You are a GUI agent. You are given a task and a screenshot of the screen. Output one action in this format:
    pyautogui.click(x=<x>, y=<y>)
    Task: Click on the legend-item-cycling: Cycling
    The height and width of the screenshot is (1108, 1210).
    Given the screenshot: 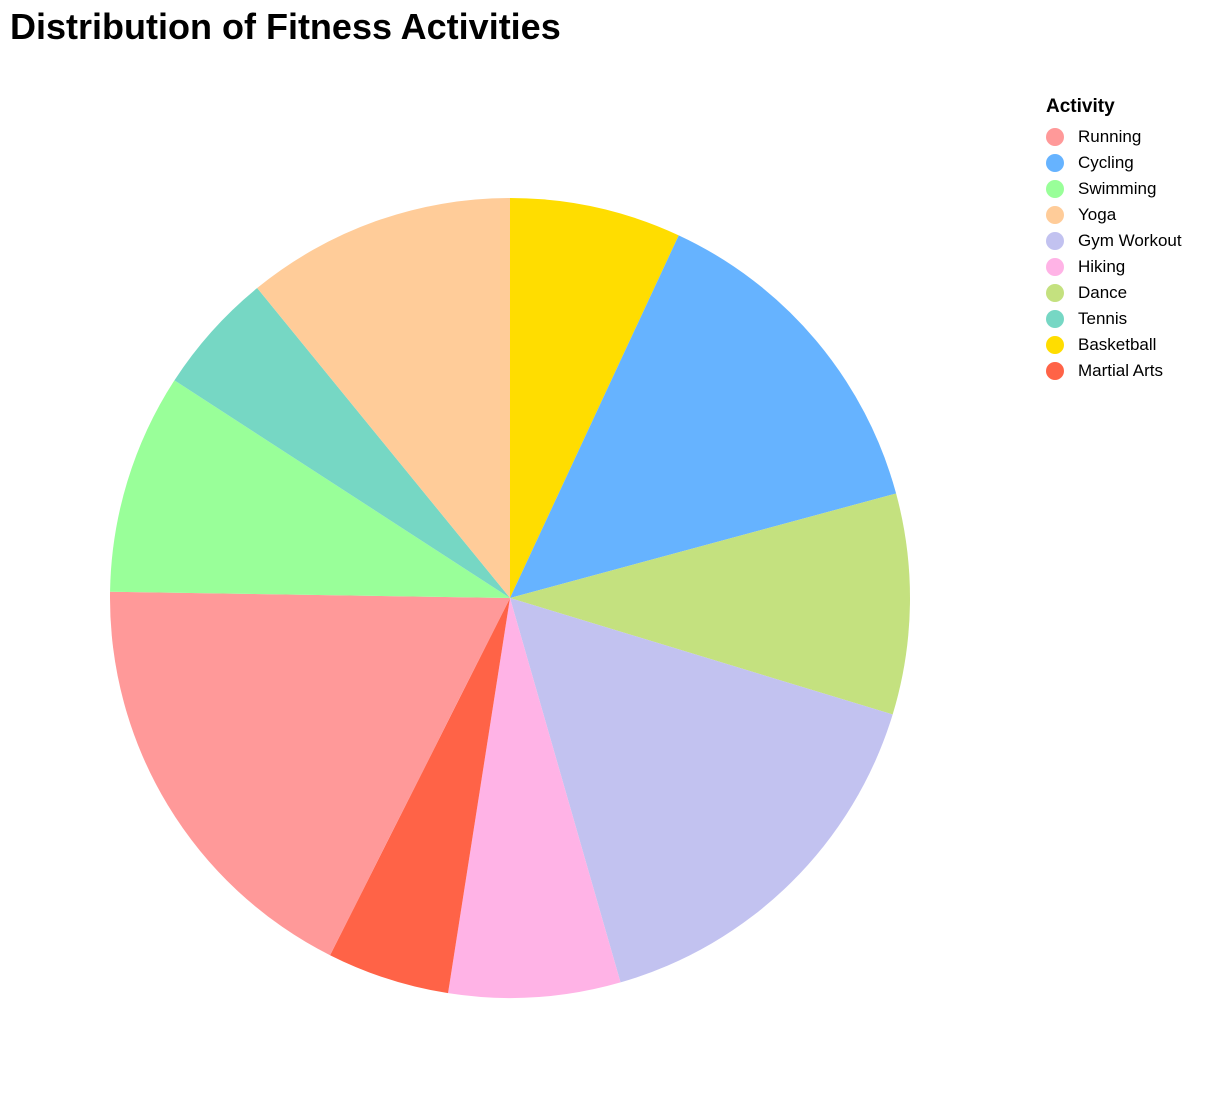 What is the action you would take?
    pyautogui.click(x=1114, y=163)
    